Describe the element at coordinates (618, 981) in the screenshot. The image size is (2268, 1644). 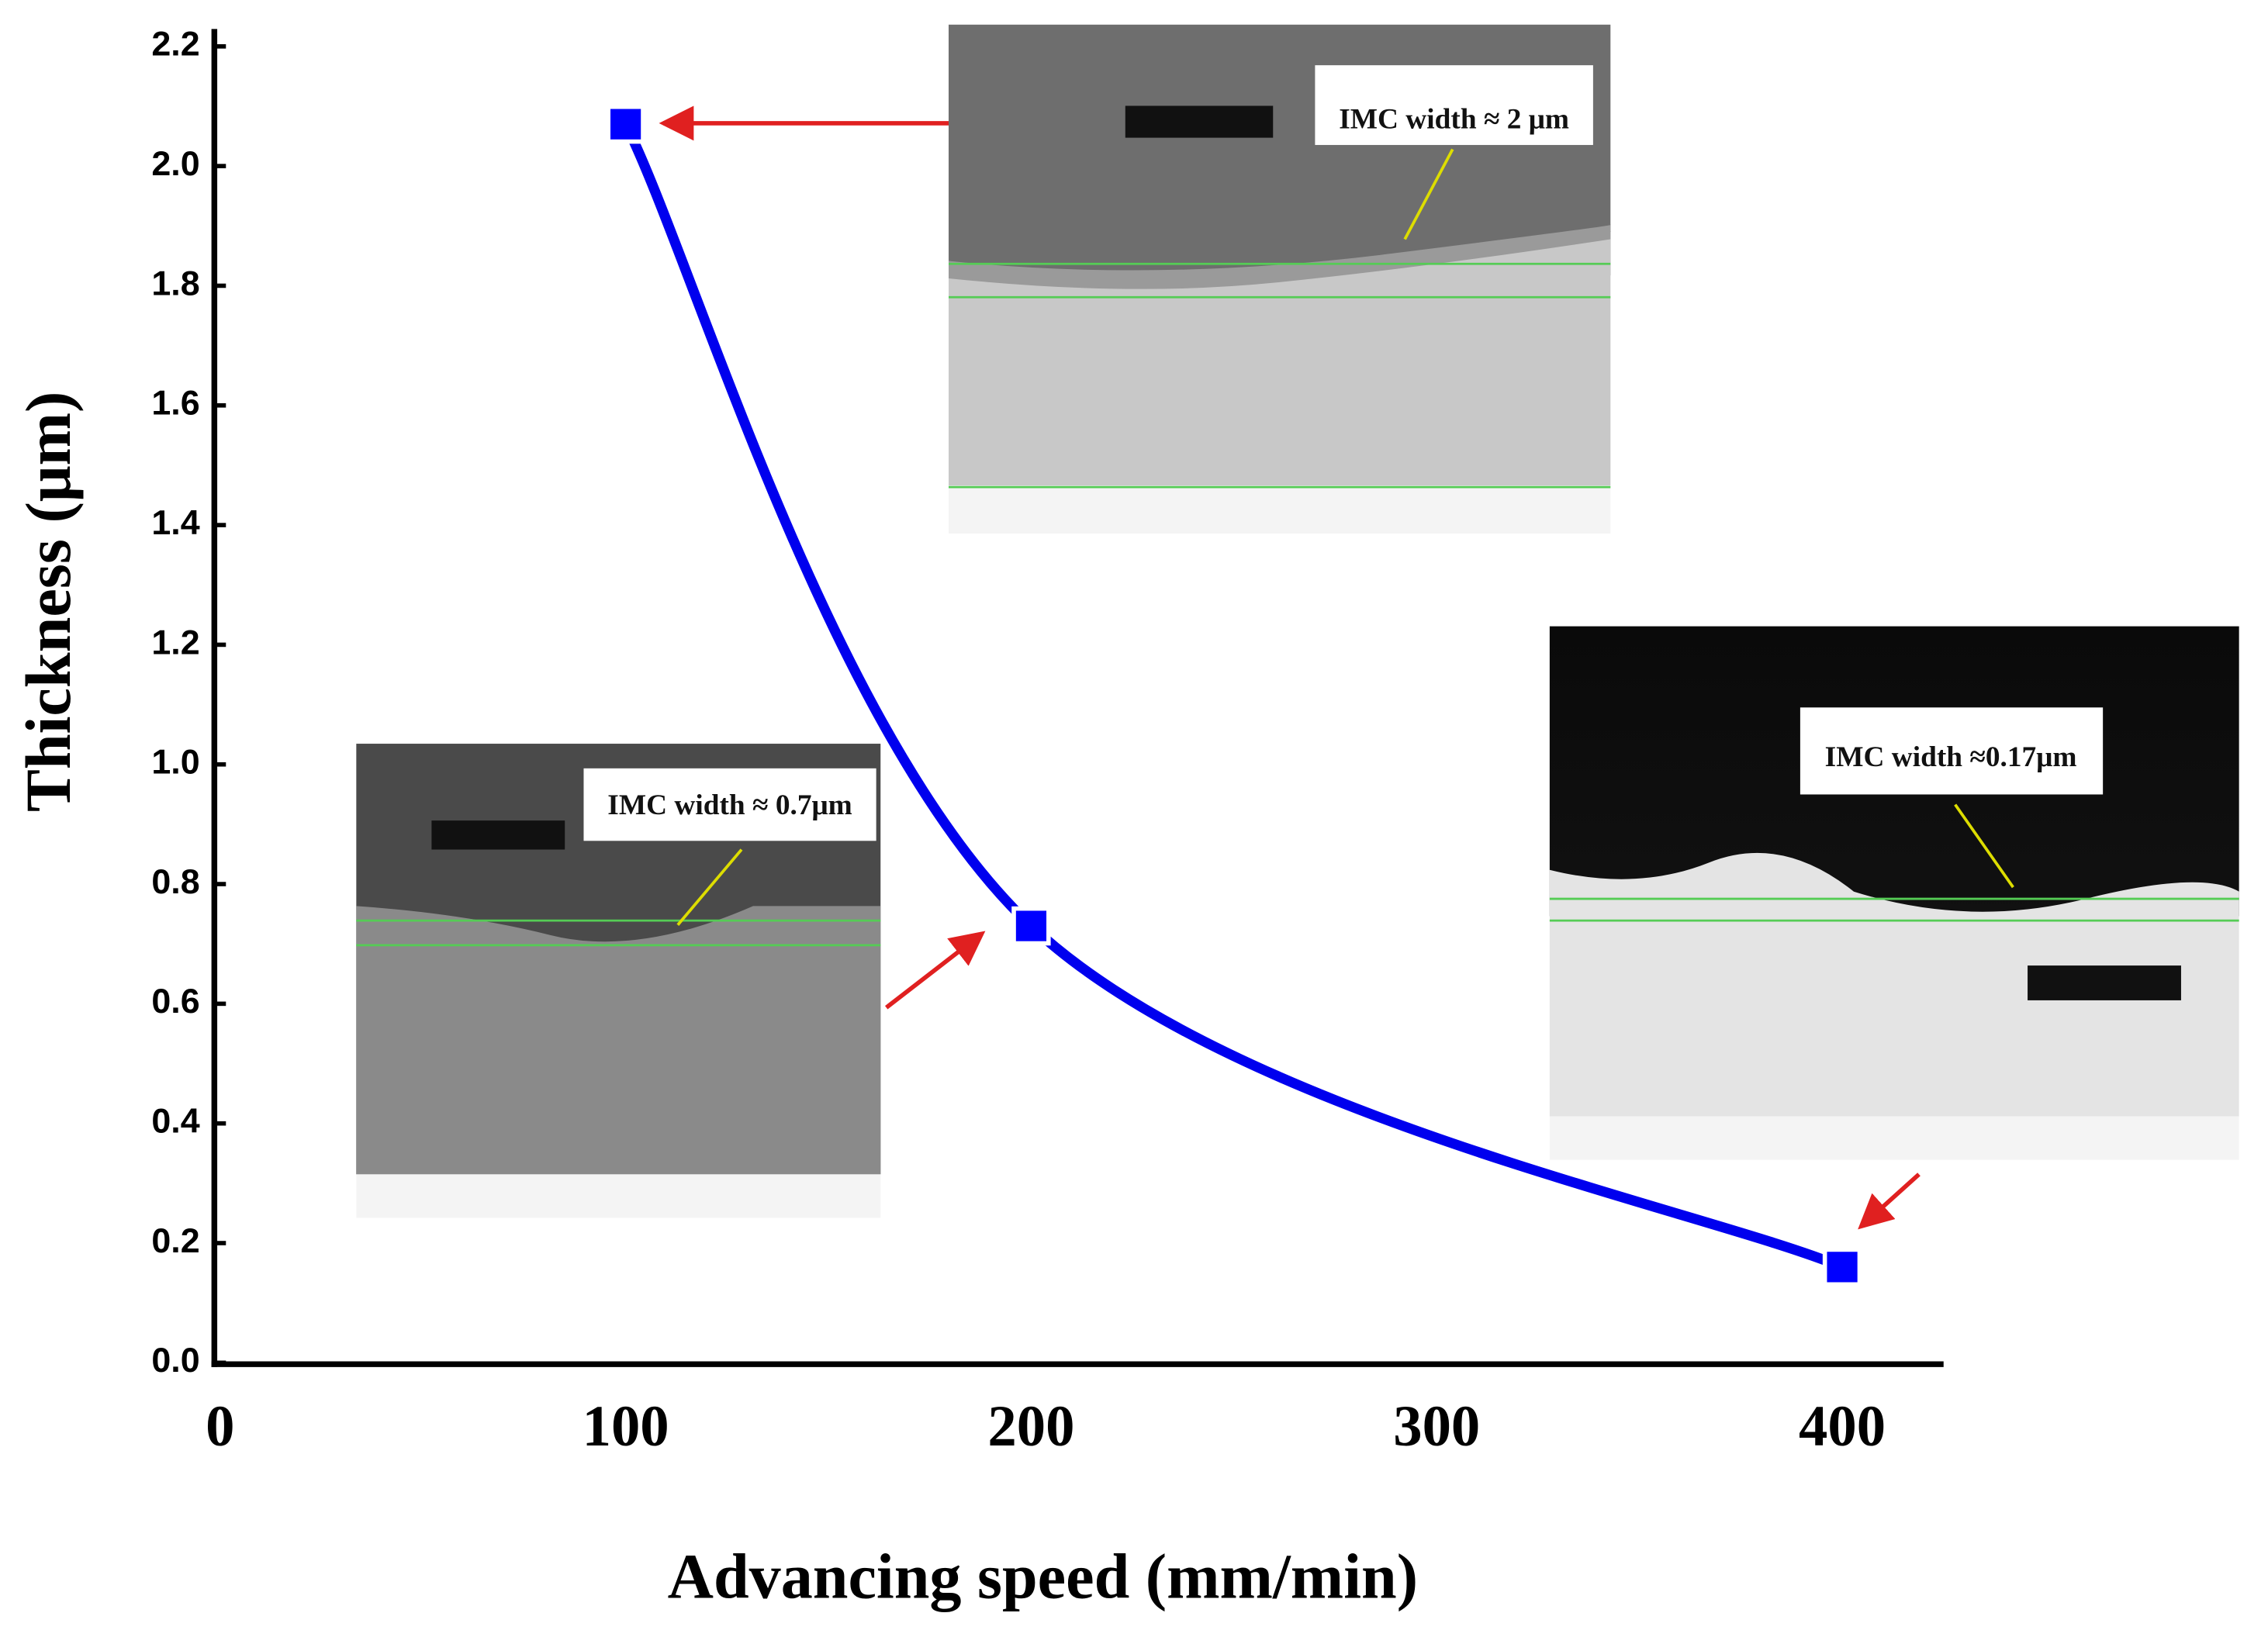
I see `sem-inset: IMC width ≈ 0.7μm` at that location.